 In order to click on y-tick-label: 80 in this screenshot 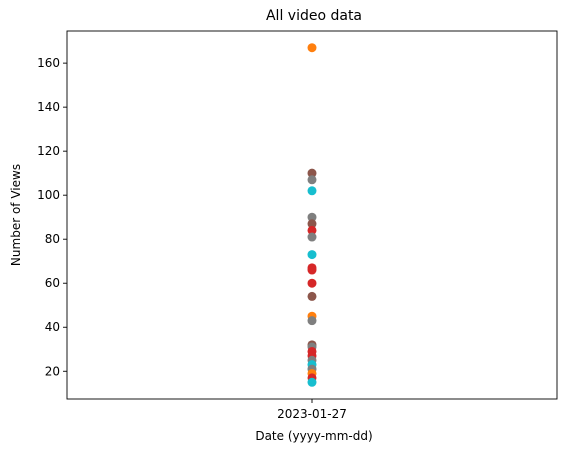, I will do `click(52, 239)`.